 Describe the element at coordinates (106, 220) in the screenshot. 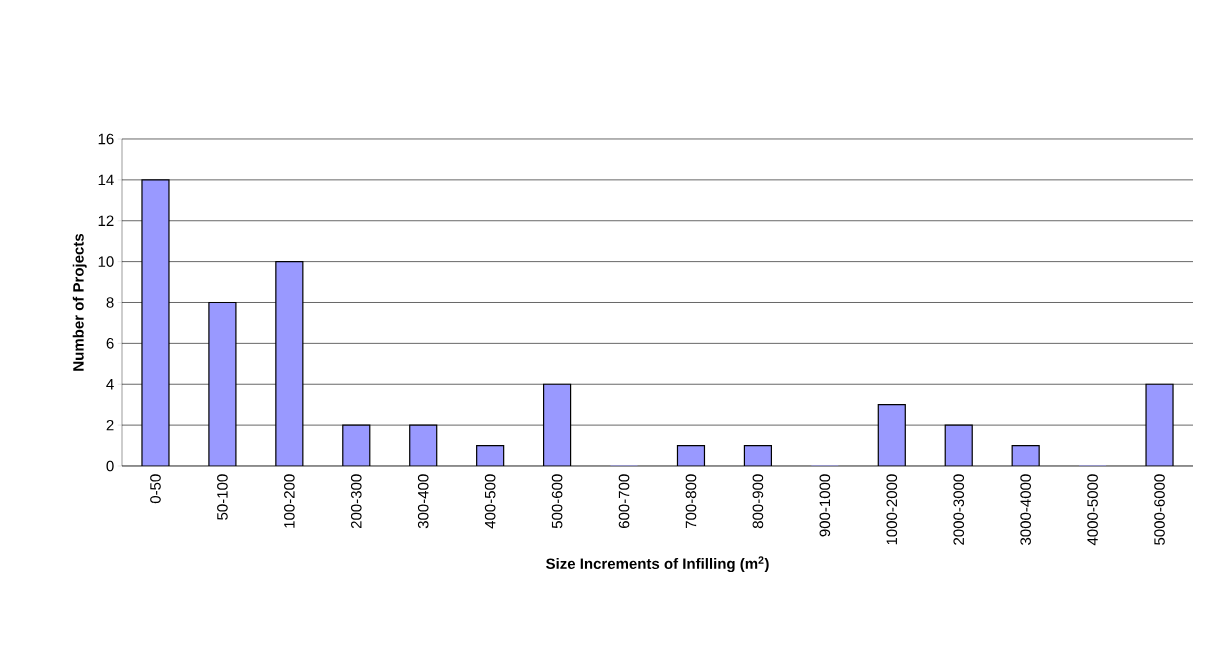

I see `y-tick-label: 12` at that location.